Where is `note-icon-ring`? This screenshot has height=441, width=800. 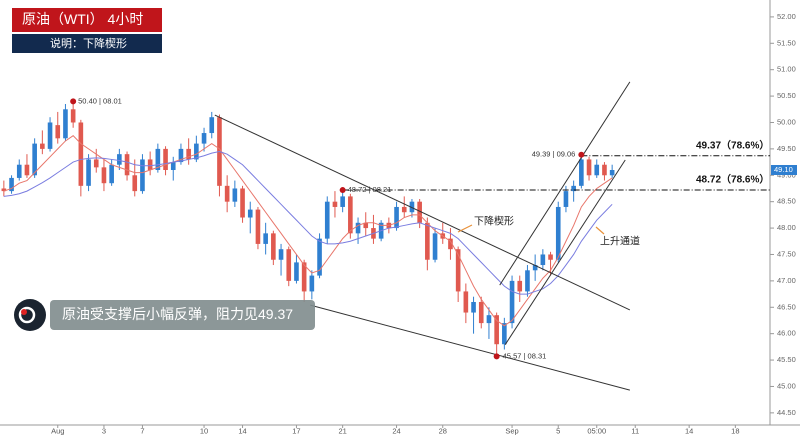 note-icon-ring is located at coordinates (27, 315).